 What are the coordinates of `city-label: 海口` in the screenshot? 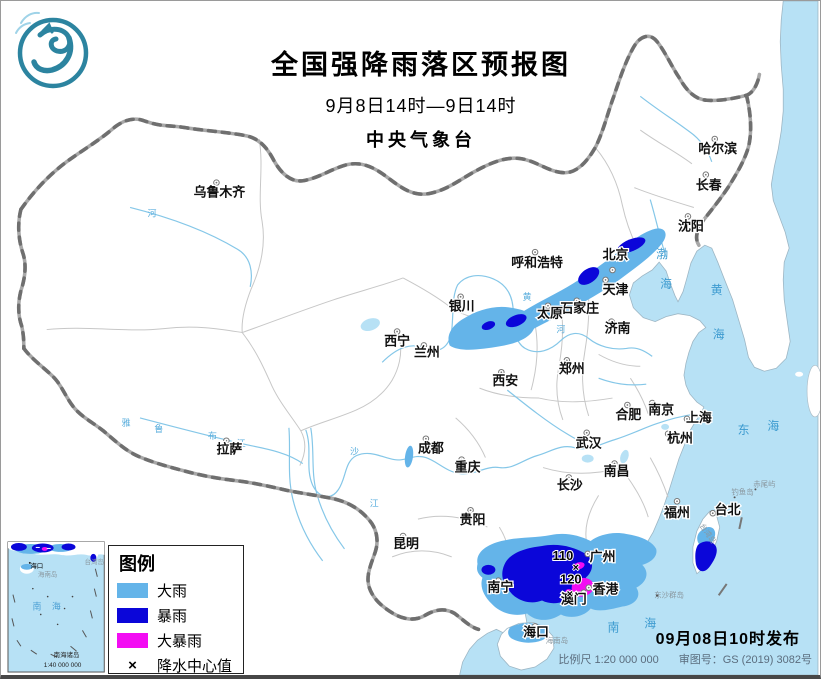 It's located at (536, 631).